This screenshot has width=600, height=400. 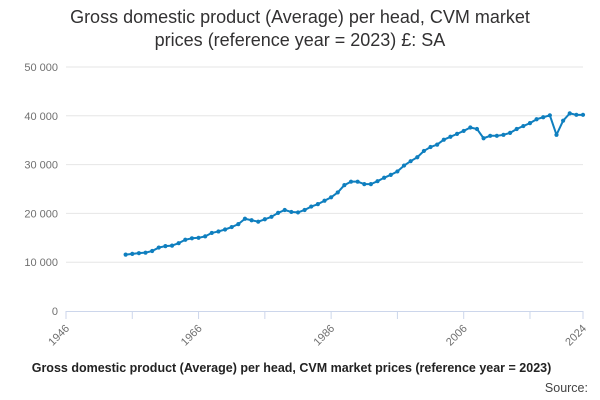 I want to click on chart-title-line-2: prices (reference year = 2023) £: SA, so click(x=300, y=40).